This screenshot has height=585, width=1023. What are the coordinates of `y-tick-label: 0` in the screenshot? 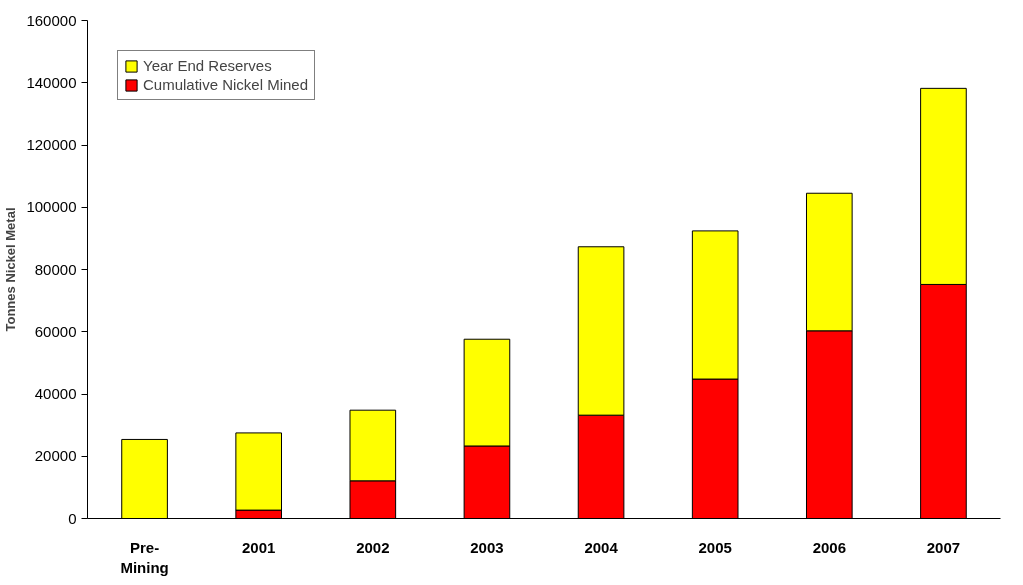 It's located at (72, 518).